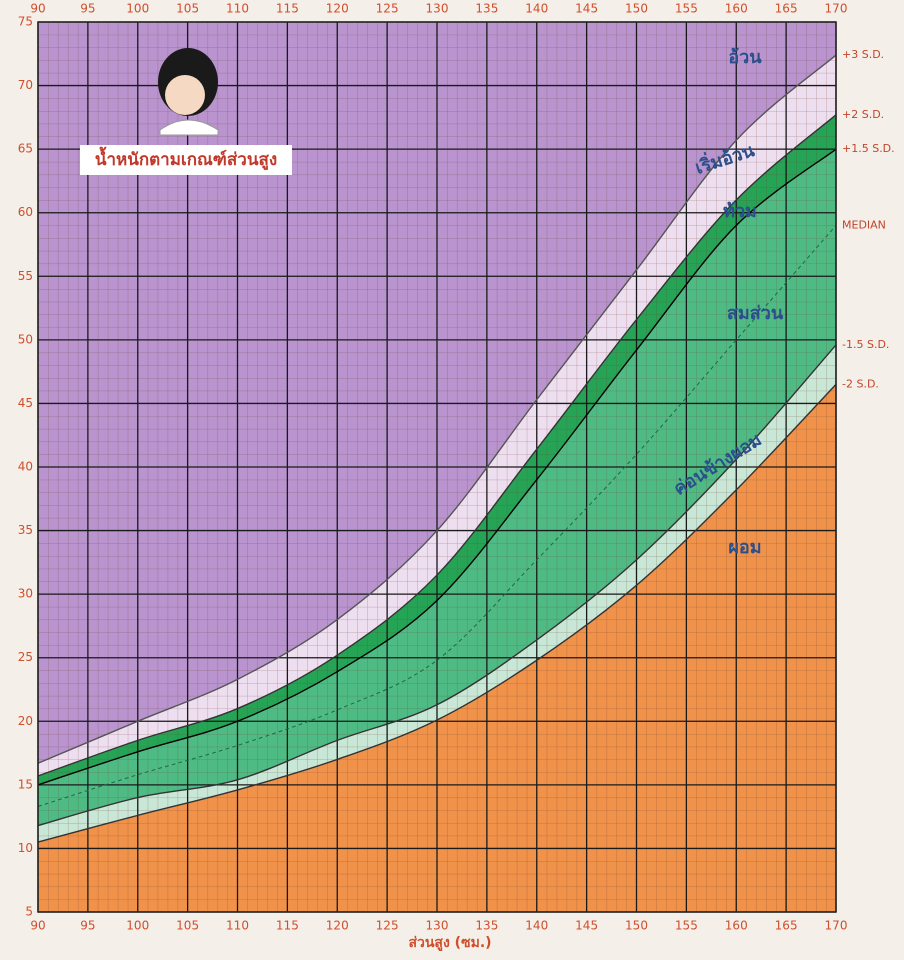 This screenshot has height=960, width=904. Describe the element at coordinates (836, 9) in the screenshot. I see `x-tick-label-top: 170` at that location.